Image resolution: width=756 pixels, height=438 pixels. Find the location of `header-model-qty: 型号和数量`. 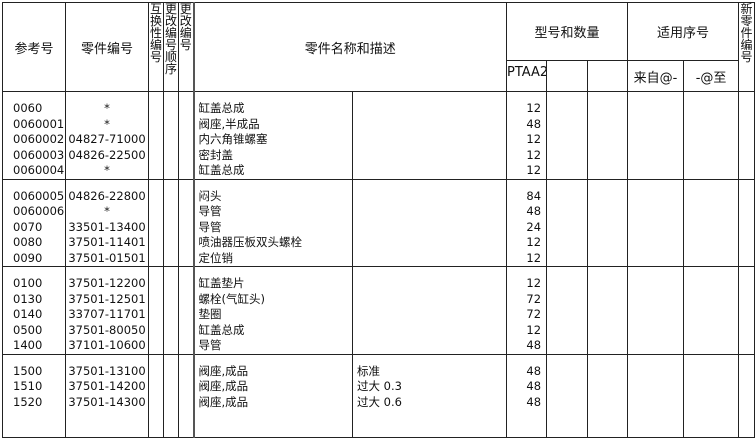

header-model-qty: 型号和数量 is located at coordinates (567, 31).